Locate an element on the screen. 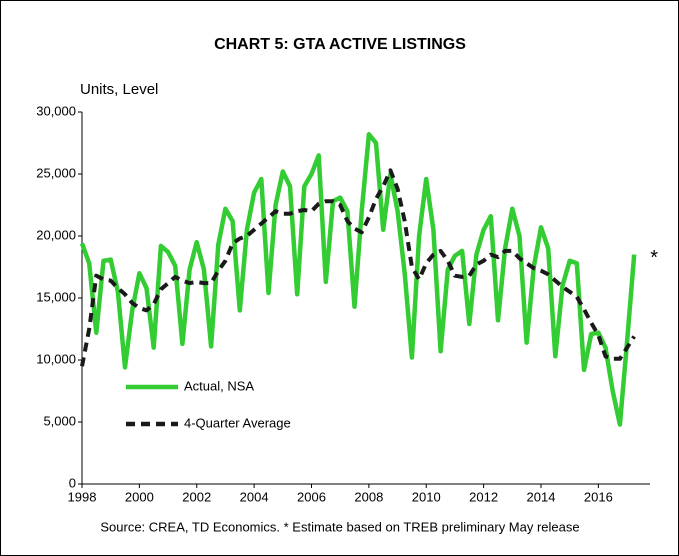  x-tick-label: 2000 is located at coordinates (139, 496).